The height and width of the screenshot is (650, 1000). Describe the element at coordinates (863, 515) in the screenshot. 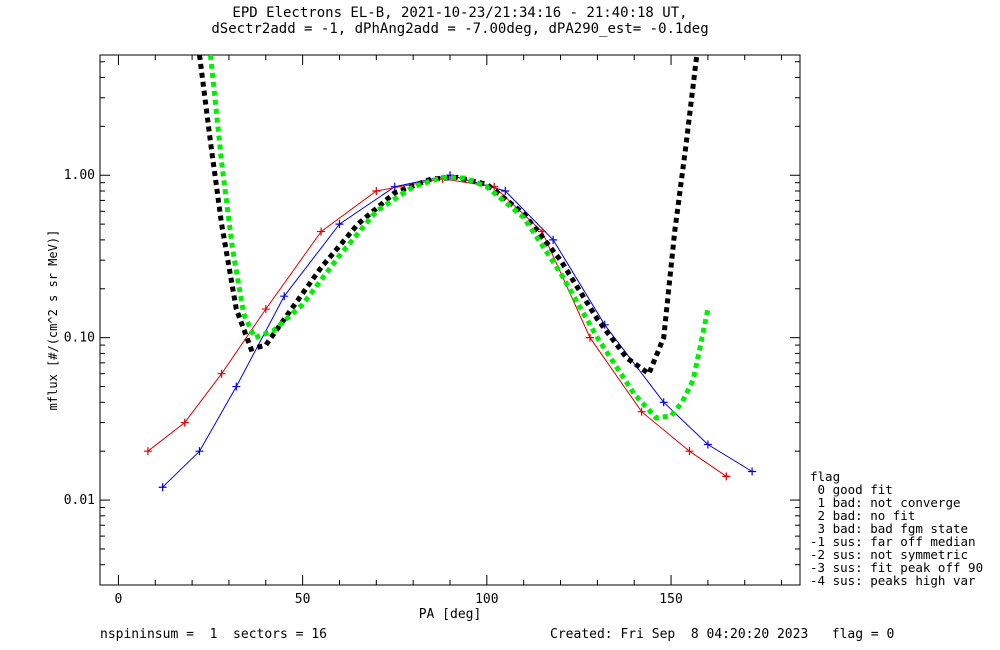

I see `legend-item: 2 bad: no fit` at that location.